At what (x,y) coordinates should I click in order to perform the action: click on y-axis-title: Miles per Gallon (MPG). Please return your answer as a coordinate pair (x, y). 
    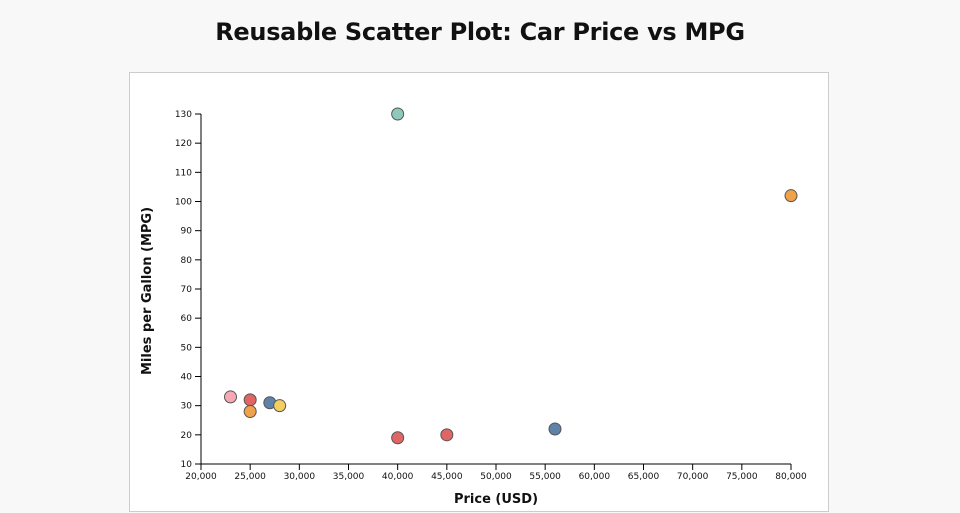
    Looking at the image, I should click on (147, 291).